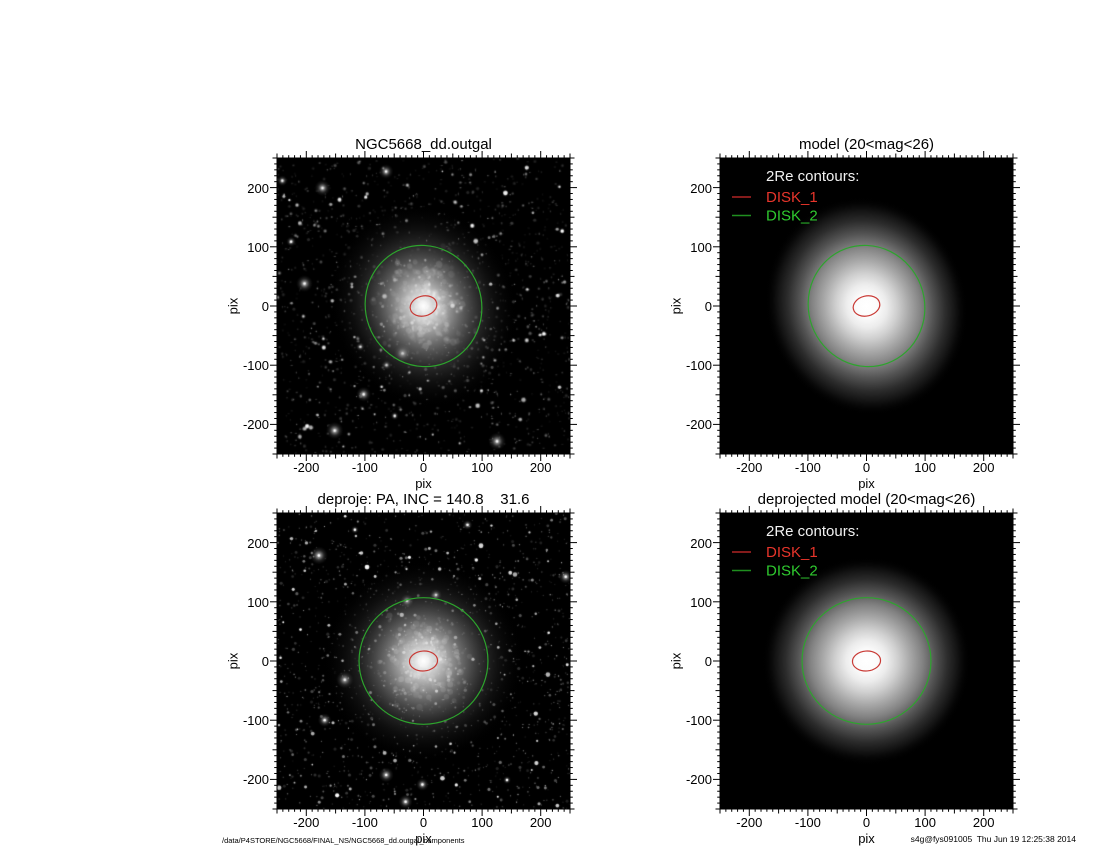 The image size is (1100, 850). What do you see at coordinates (866, 144) in the screenshot?
I see `panel-title: model (20<mag<26)` at bounding box center [866, 144].